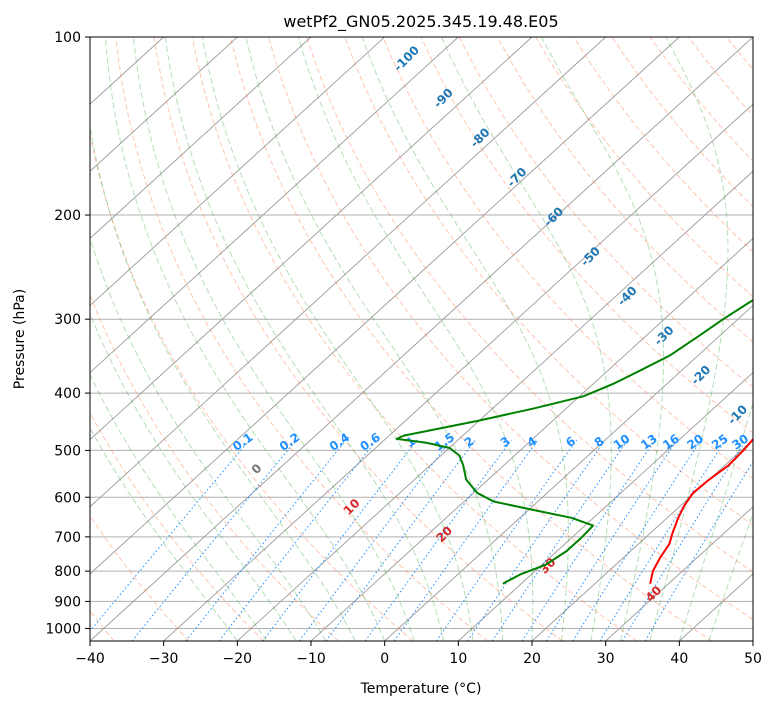  I want to click on x-tick-label: 50, so click(753, 659).